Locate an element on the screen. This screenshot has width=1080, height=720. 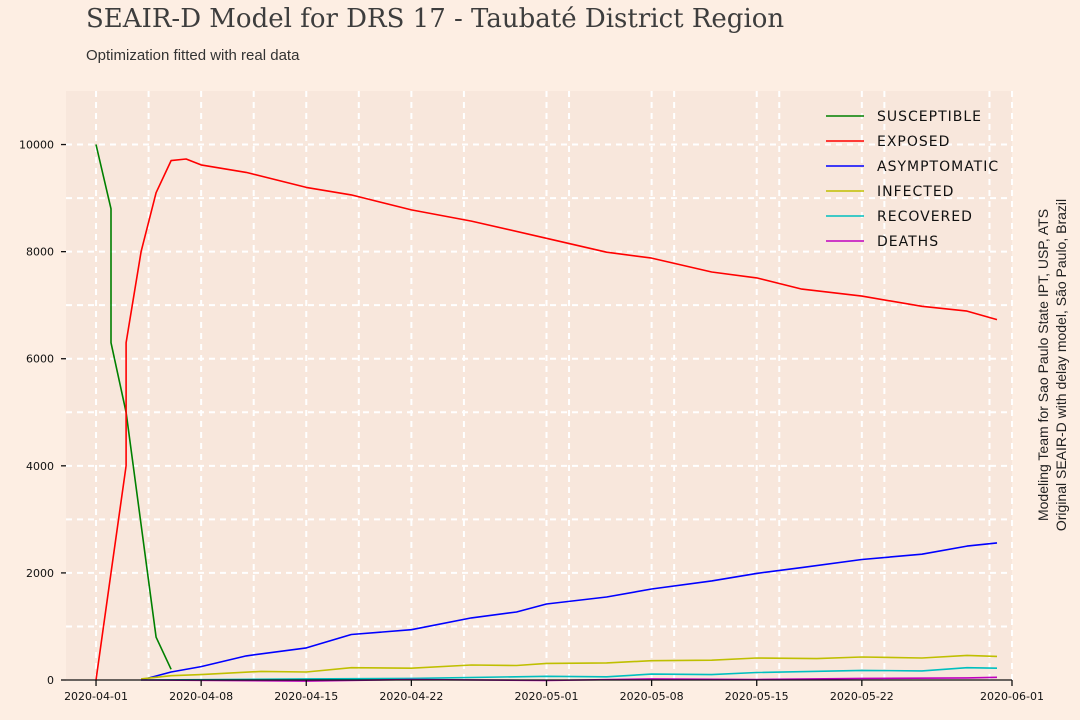
x-tick-label: 2020-04-08 is located at coordinates (201, 696).